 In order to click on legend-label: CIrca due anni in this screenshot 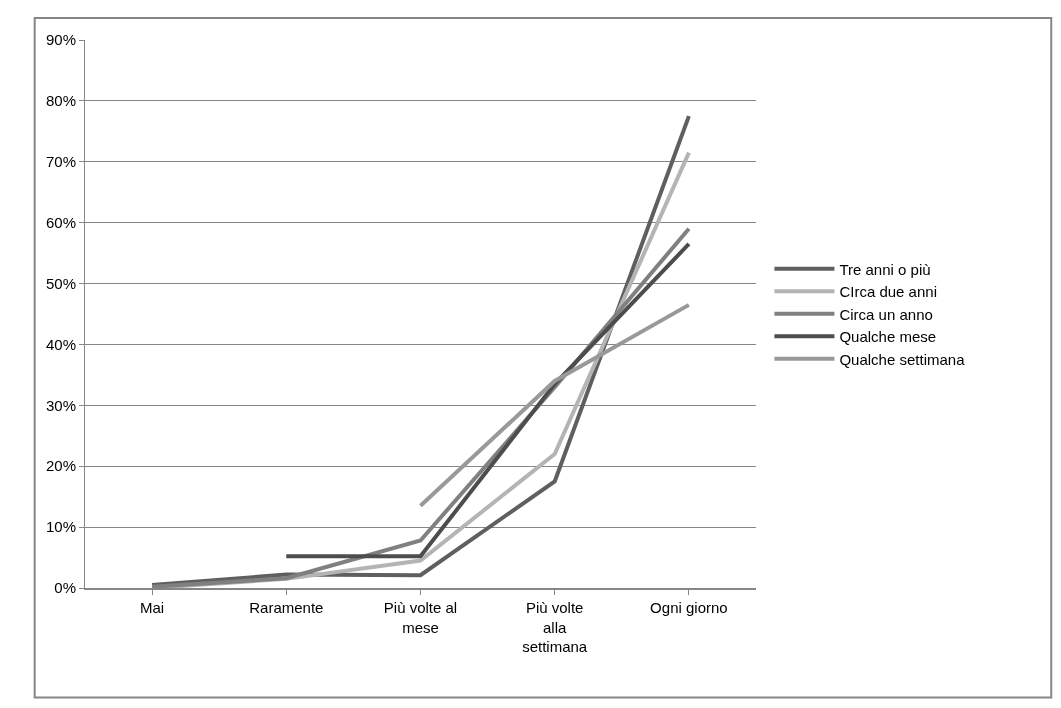, I will do `click(888, 292)`.